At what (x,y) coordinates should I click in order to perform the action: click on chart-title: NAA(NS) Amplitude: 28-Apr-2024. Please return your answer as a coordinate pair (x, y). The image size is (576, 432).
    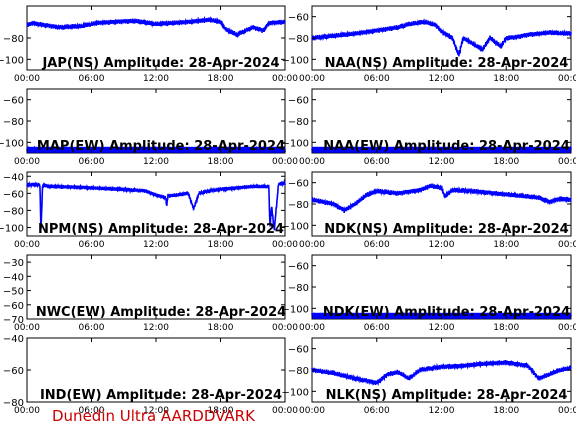
    Looking at the image, I should click on (447, 63).